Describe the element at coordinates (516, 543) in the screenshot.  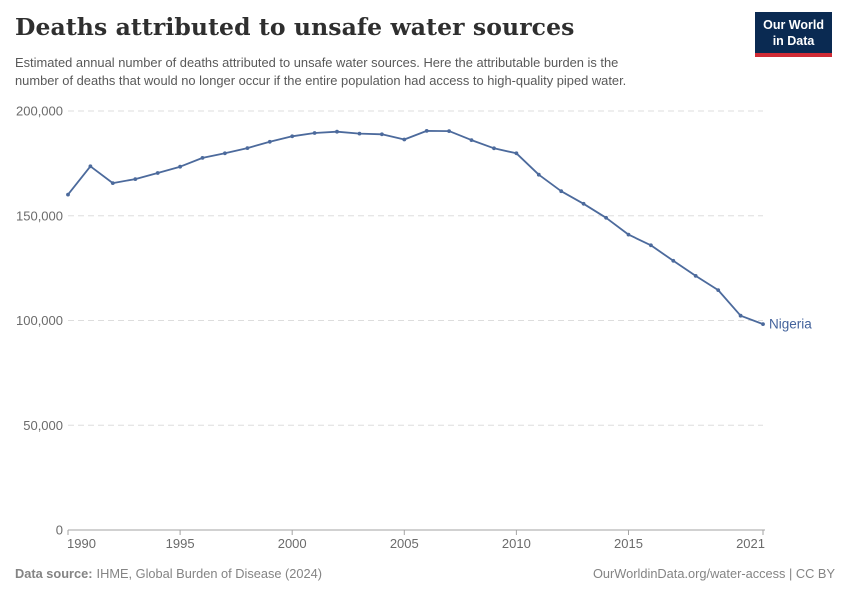
I see `x-tick-label: 2010` at that location.